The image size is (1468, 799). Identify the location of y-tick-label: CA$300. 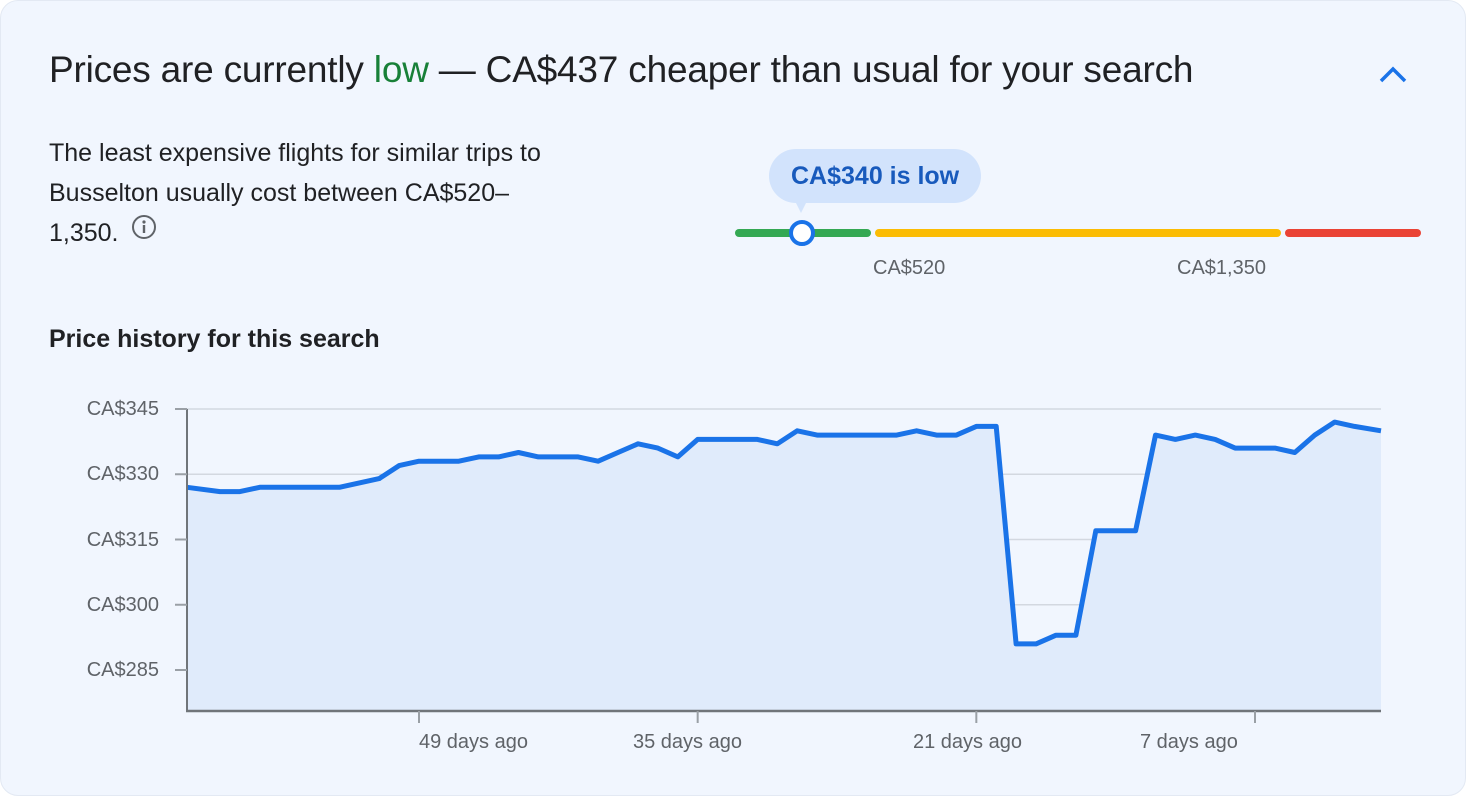
(122, 605).